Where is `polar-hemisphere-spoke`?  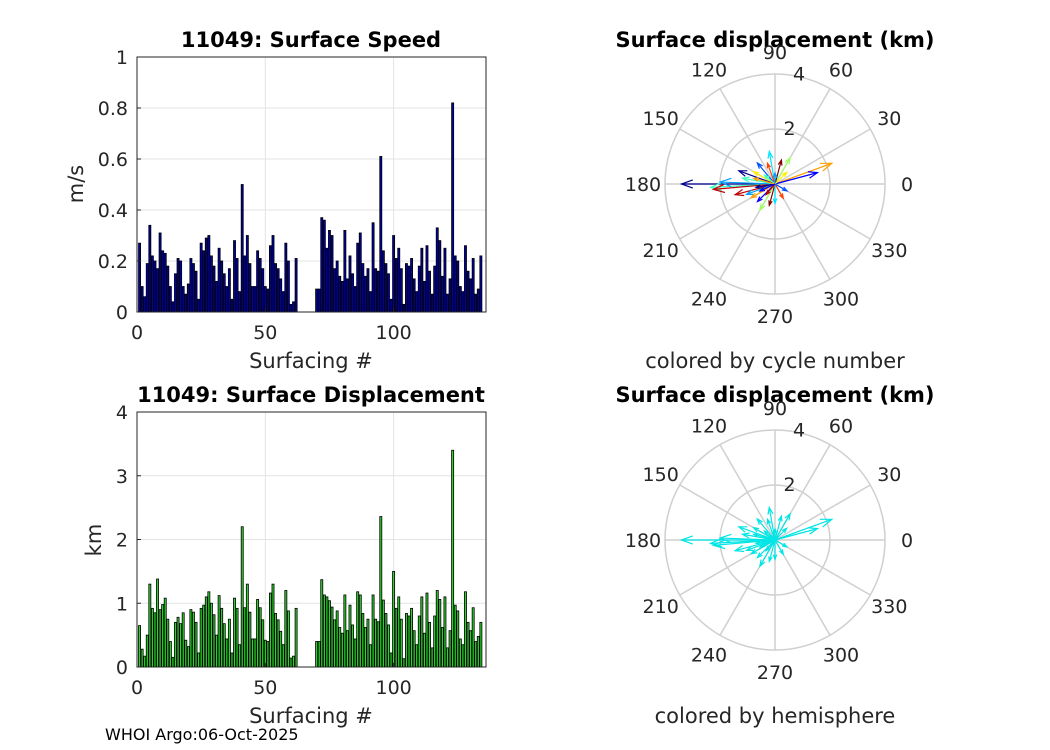 polar-hemisphere-spoke is located at coordinates (747, 492).